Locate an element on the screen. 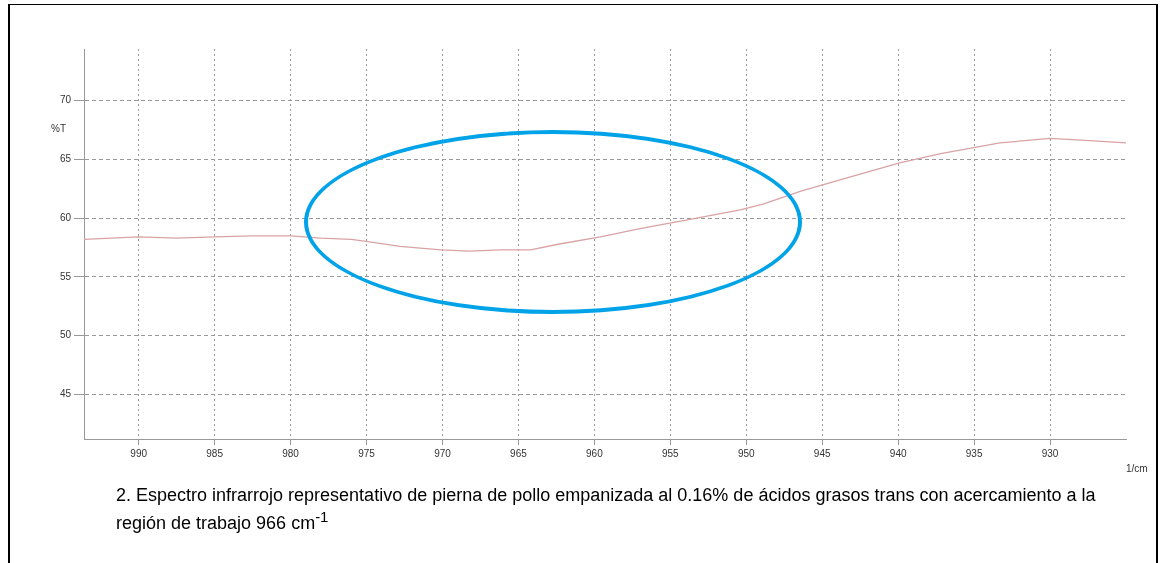 The image size is (1161, 563). x-tick-label: 970 is located at coordinates (443, 453).